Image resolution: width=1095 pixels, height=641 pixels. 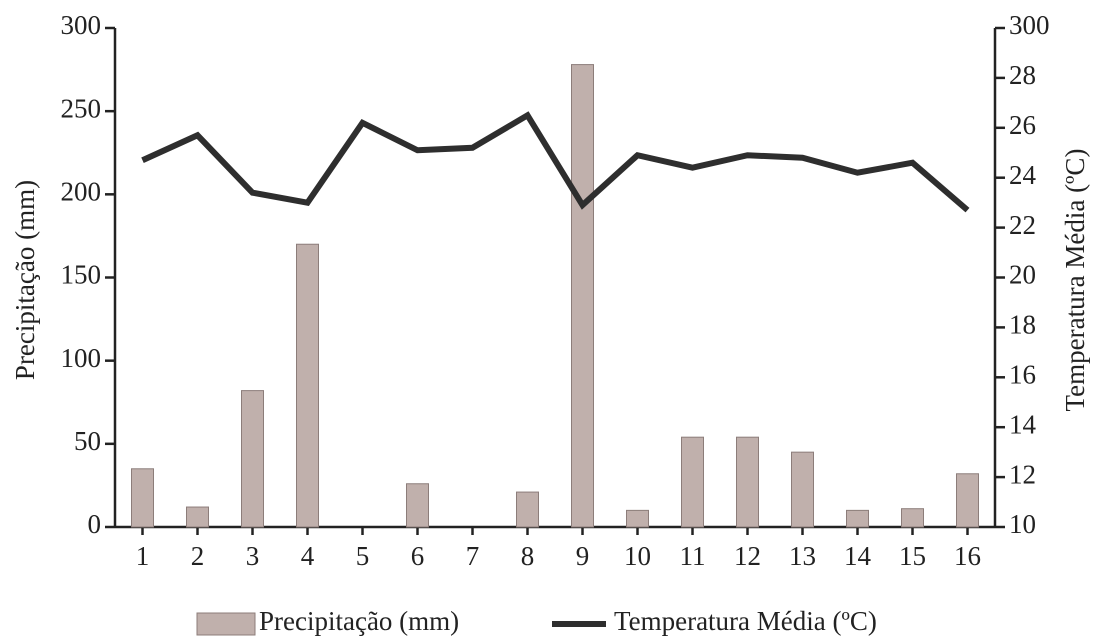 What do you see at coordinates (967, 556) in the screenshot?
I see `x-tick-label: 16` at bounding box center [967, 556].